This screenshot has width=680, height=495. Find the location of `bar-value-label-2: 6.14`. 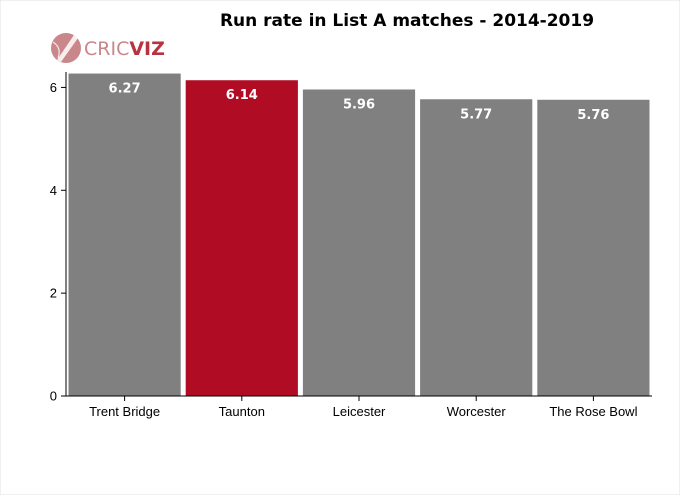

bar-value-label-2: 6.14 is located at coordinates (242, 95).